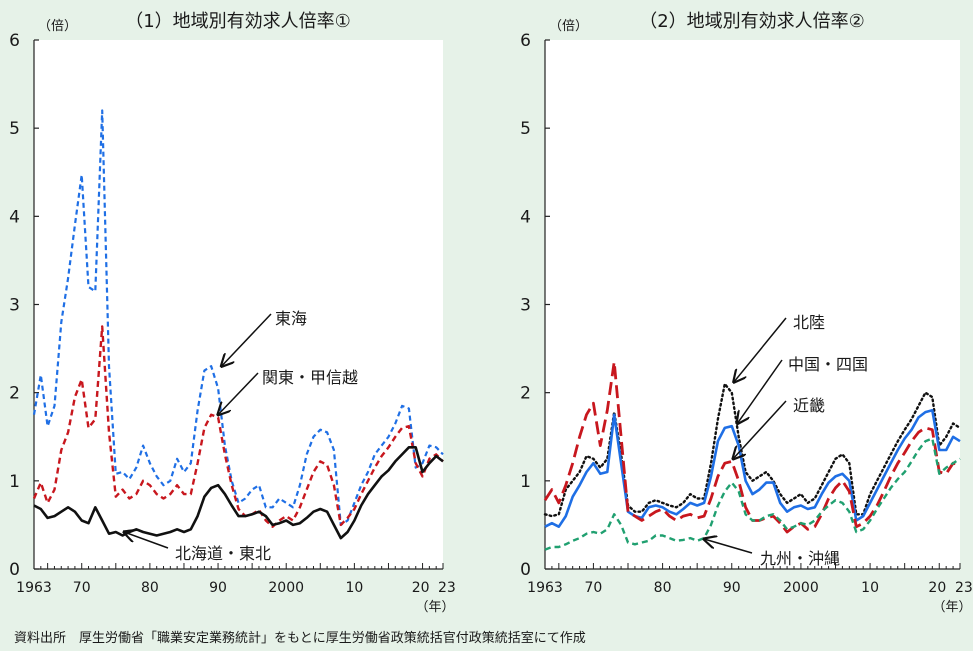  What do you see at coordinates (800, 558) in the screenshot?
I see `annotation-label: 九州・沖縄` at bounding box center [800, 558].